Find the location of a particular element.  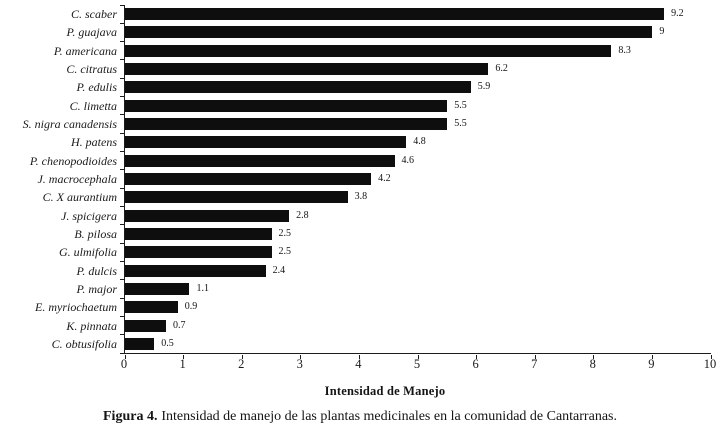

category-label: E. myriochaetum is located at coordinates (76, 307).